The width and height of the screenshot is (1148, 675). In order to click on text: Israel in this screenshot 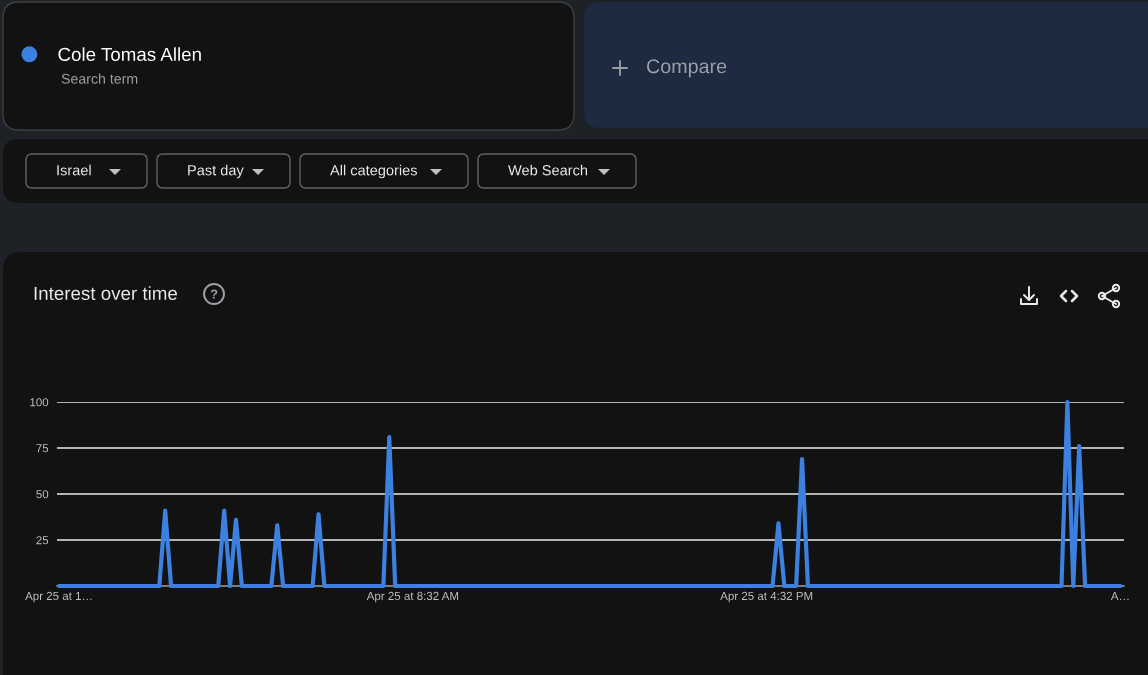, I will do `click(74, 170)`.